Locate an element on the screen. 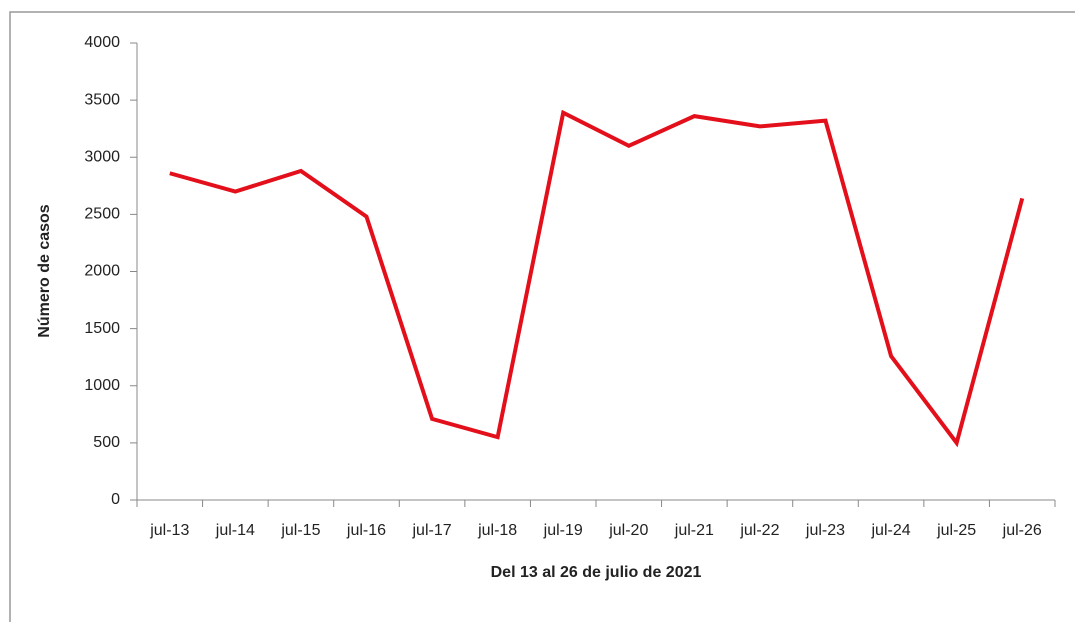  x-tick-label: jul-24 is located at coordinates (891, 530).